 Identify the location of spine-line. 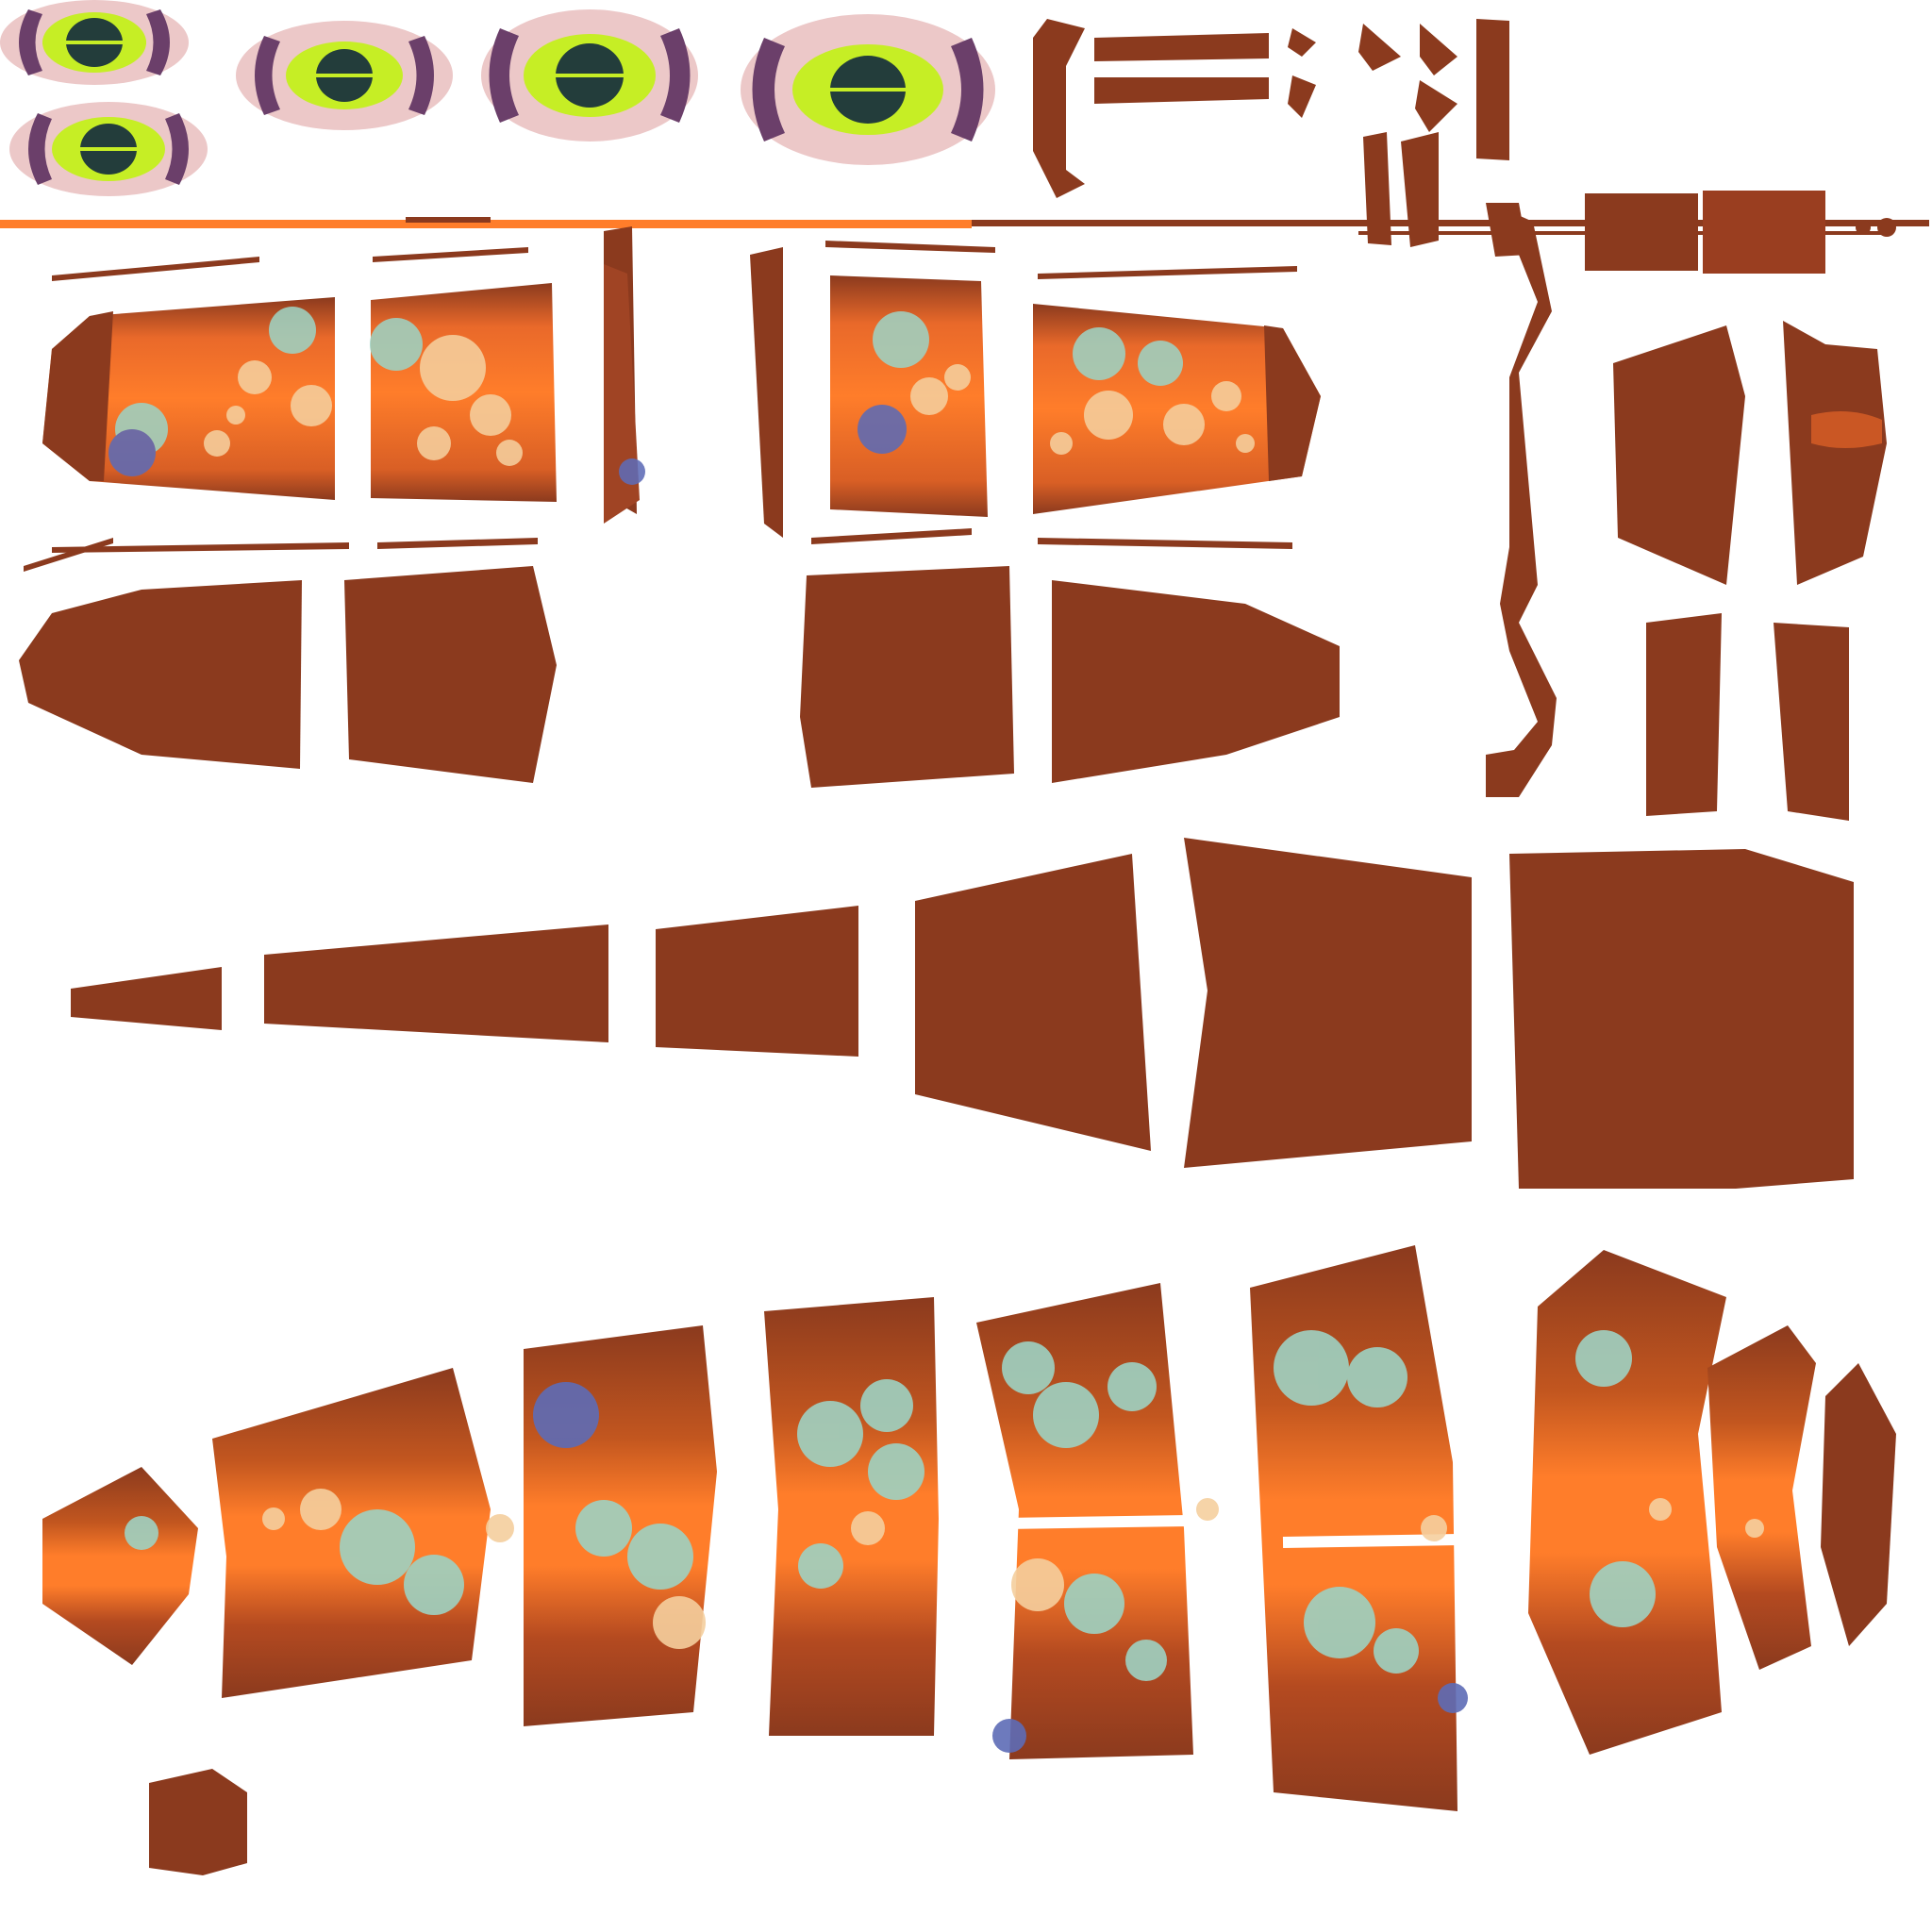
(964, 232).